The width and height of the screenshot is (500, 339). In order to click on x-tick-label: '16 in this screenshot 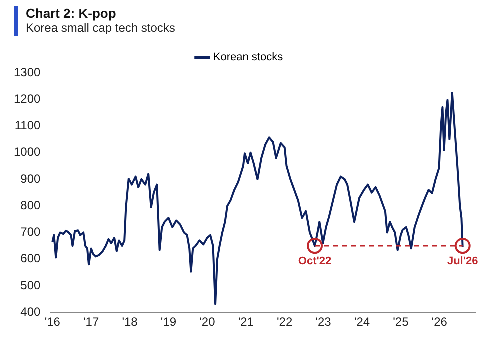, I will do `click(52, 322)`.